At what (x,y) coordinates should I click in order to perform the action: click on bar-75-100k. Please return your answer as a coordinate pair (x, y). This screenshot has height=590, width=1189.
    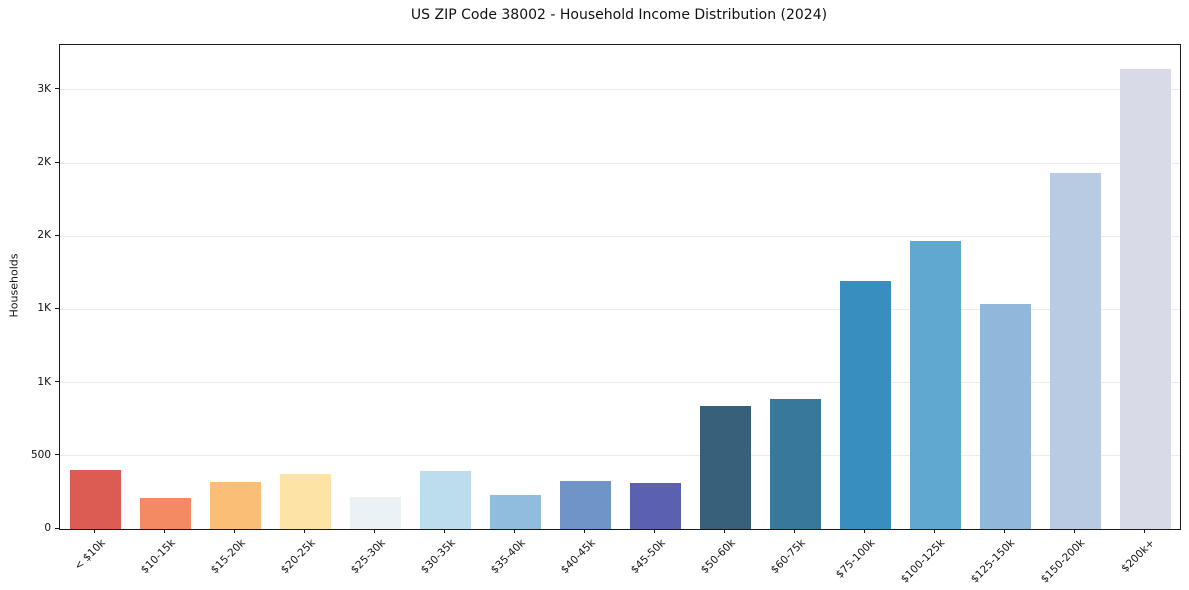
    Looking at the image, I should click on (865, 404).